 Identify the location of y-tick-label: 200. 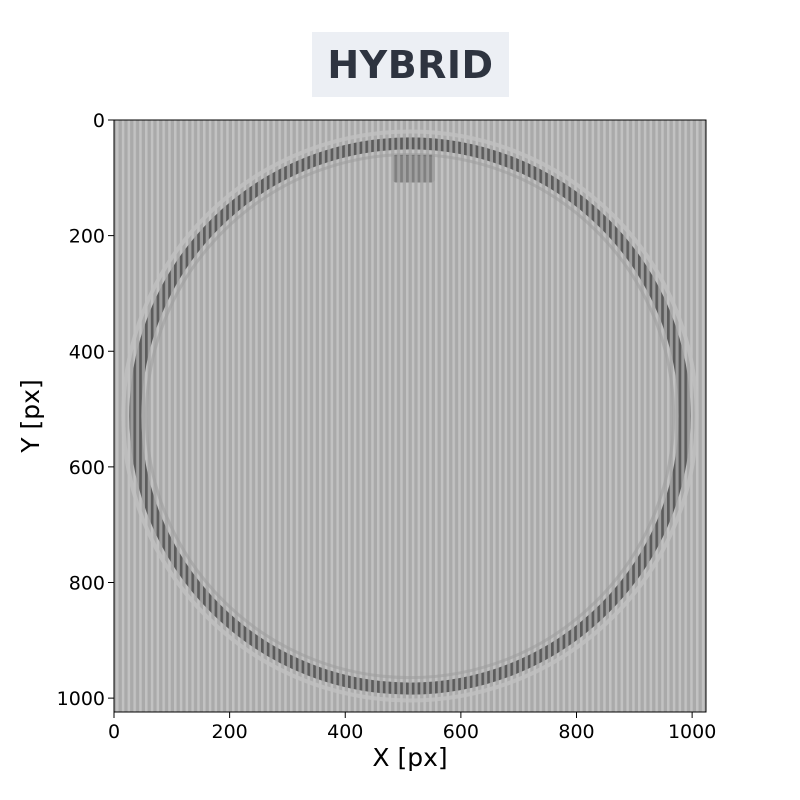
(87, 237).